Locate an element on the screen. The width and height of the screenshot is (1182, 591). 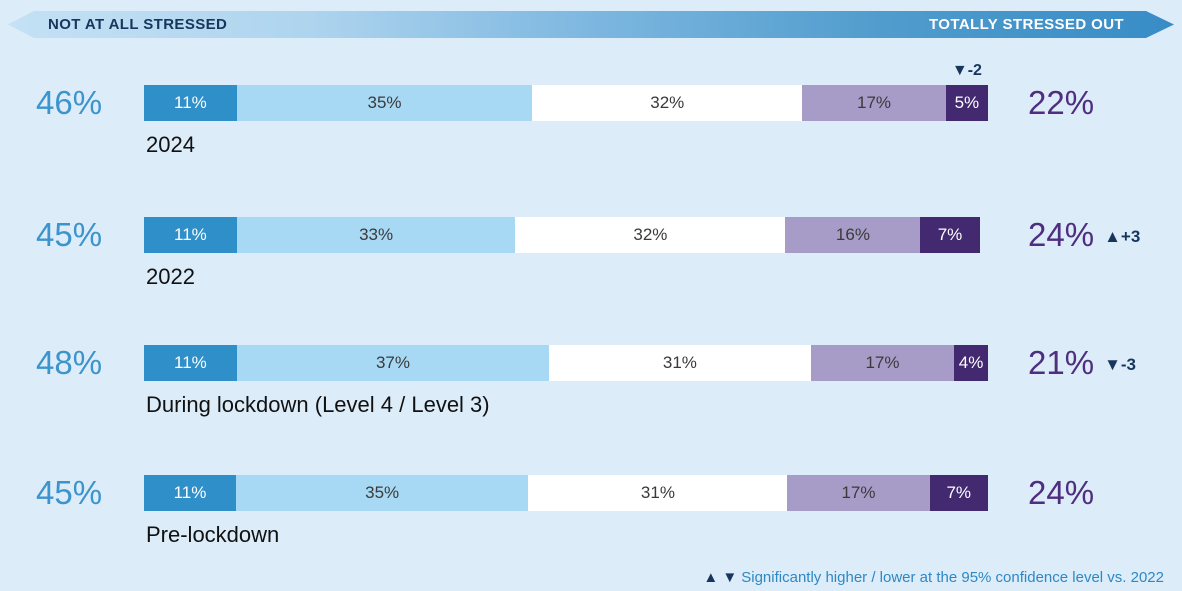
bar-segment: 16% is located at coordinates (853, 235).